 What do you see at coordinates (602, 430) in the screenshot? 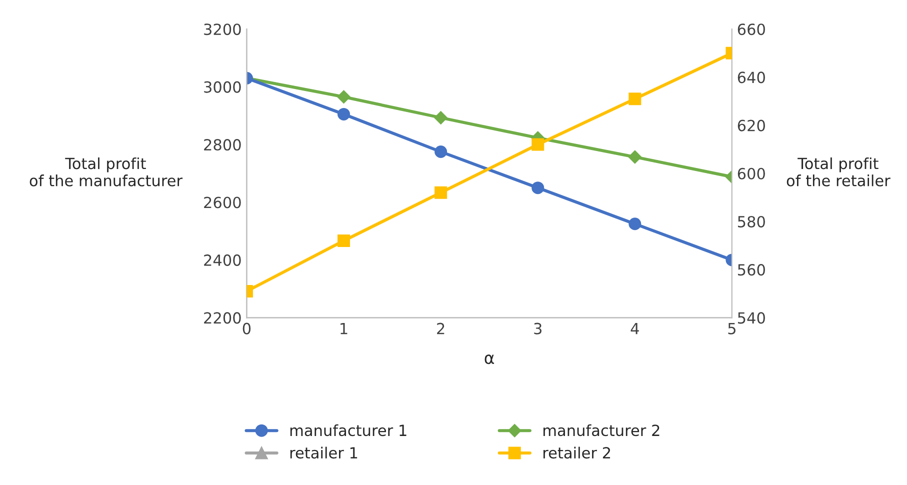
I see `legend-label: manufacturer 2` at bounding box center [602, 430].